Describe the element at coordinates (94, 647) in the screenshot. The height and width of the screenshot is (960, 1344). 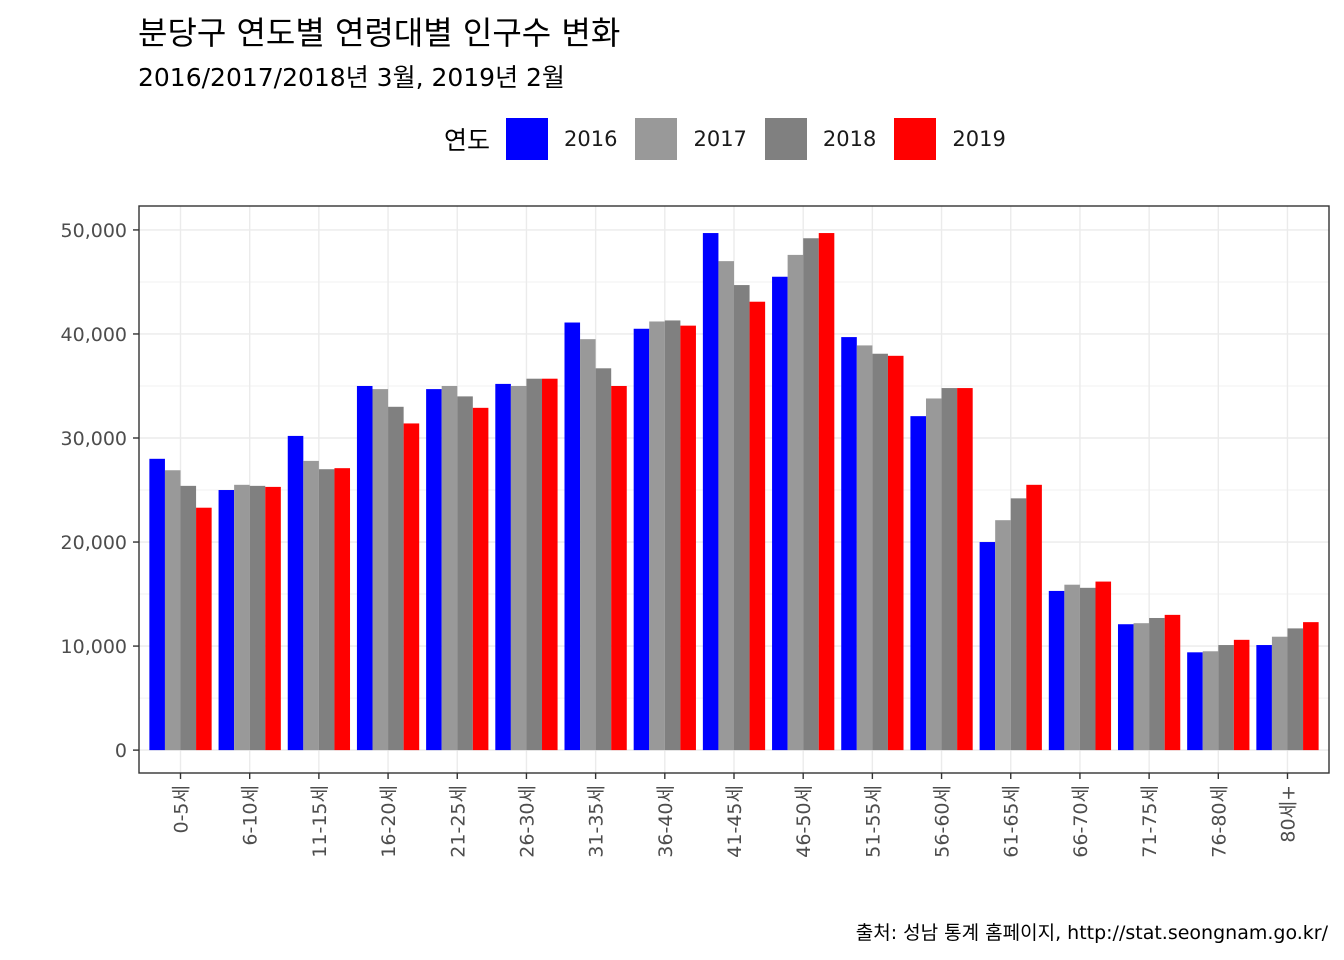
I see `y-tick-label: 10,000` at that location.